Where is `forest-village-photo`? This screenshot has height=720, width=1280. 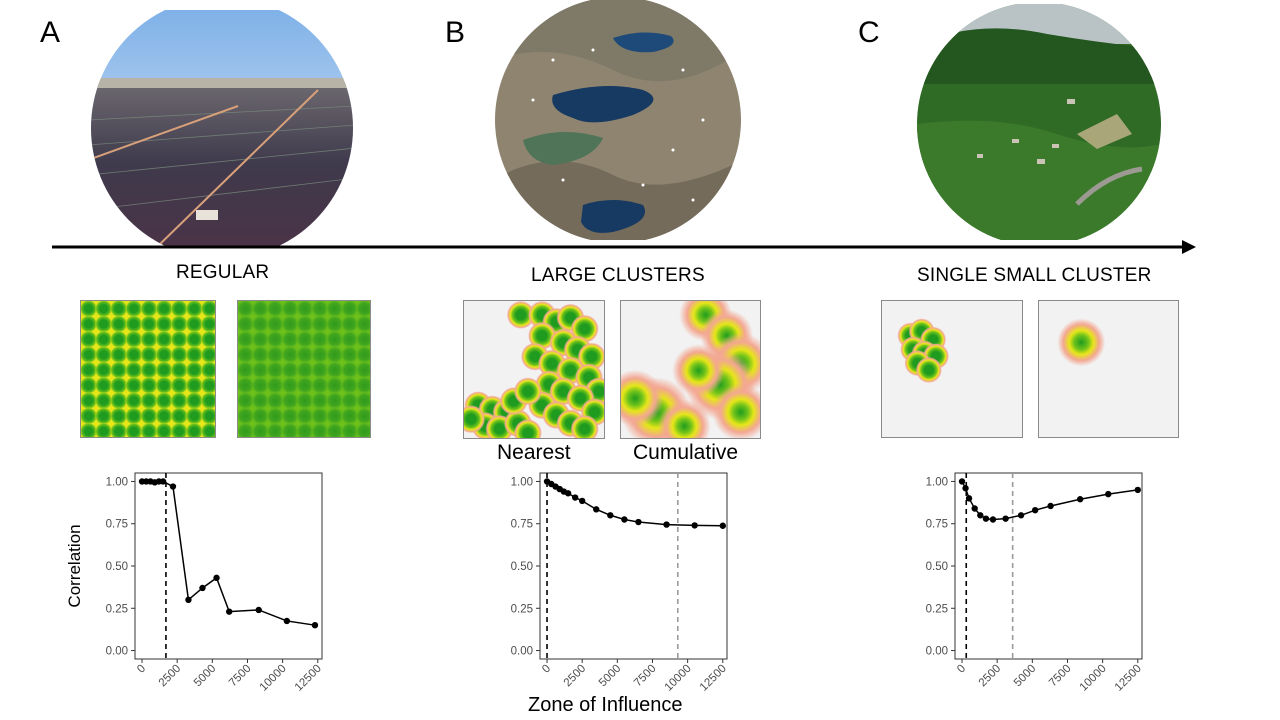 forest-village-photo is located at coordinates (1039, 122).